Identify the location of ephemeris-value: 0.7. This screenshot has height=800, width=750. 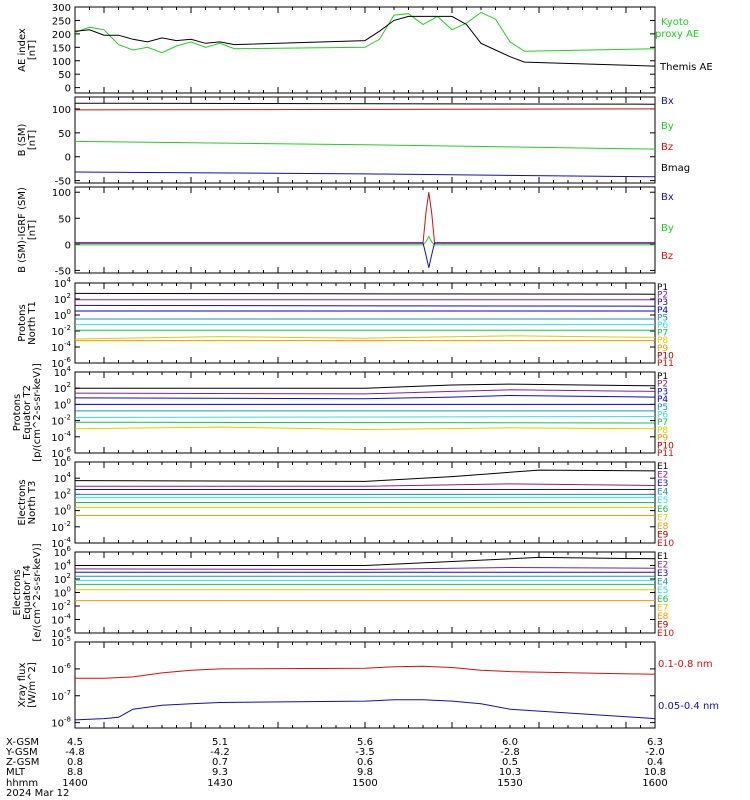
(220, 762).